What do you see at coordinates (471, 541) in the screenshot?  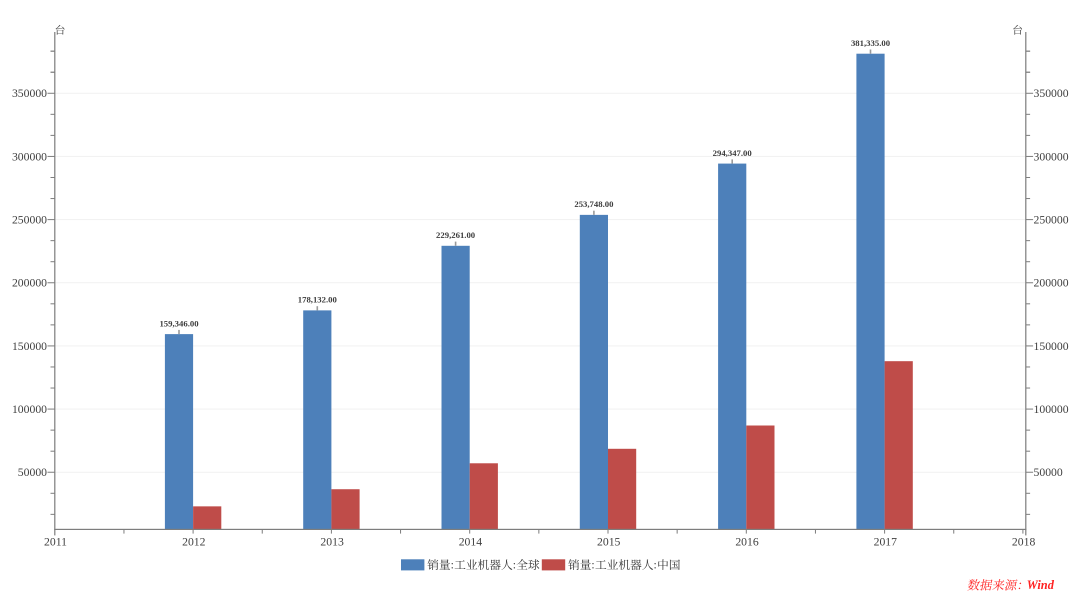 I see `svg-text: 2014` at bounding box center [471, 541].